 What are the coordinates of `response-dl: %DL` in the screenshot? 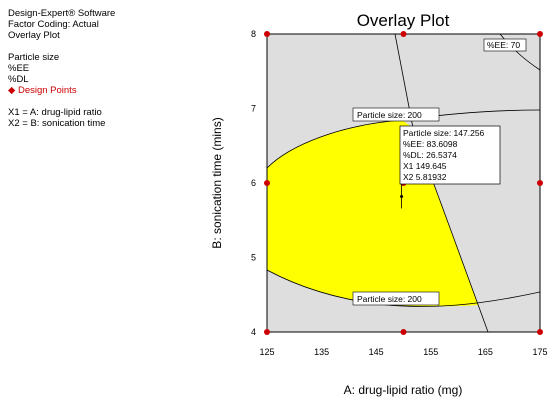 It's located at (18, 79).